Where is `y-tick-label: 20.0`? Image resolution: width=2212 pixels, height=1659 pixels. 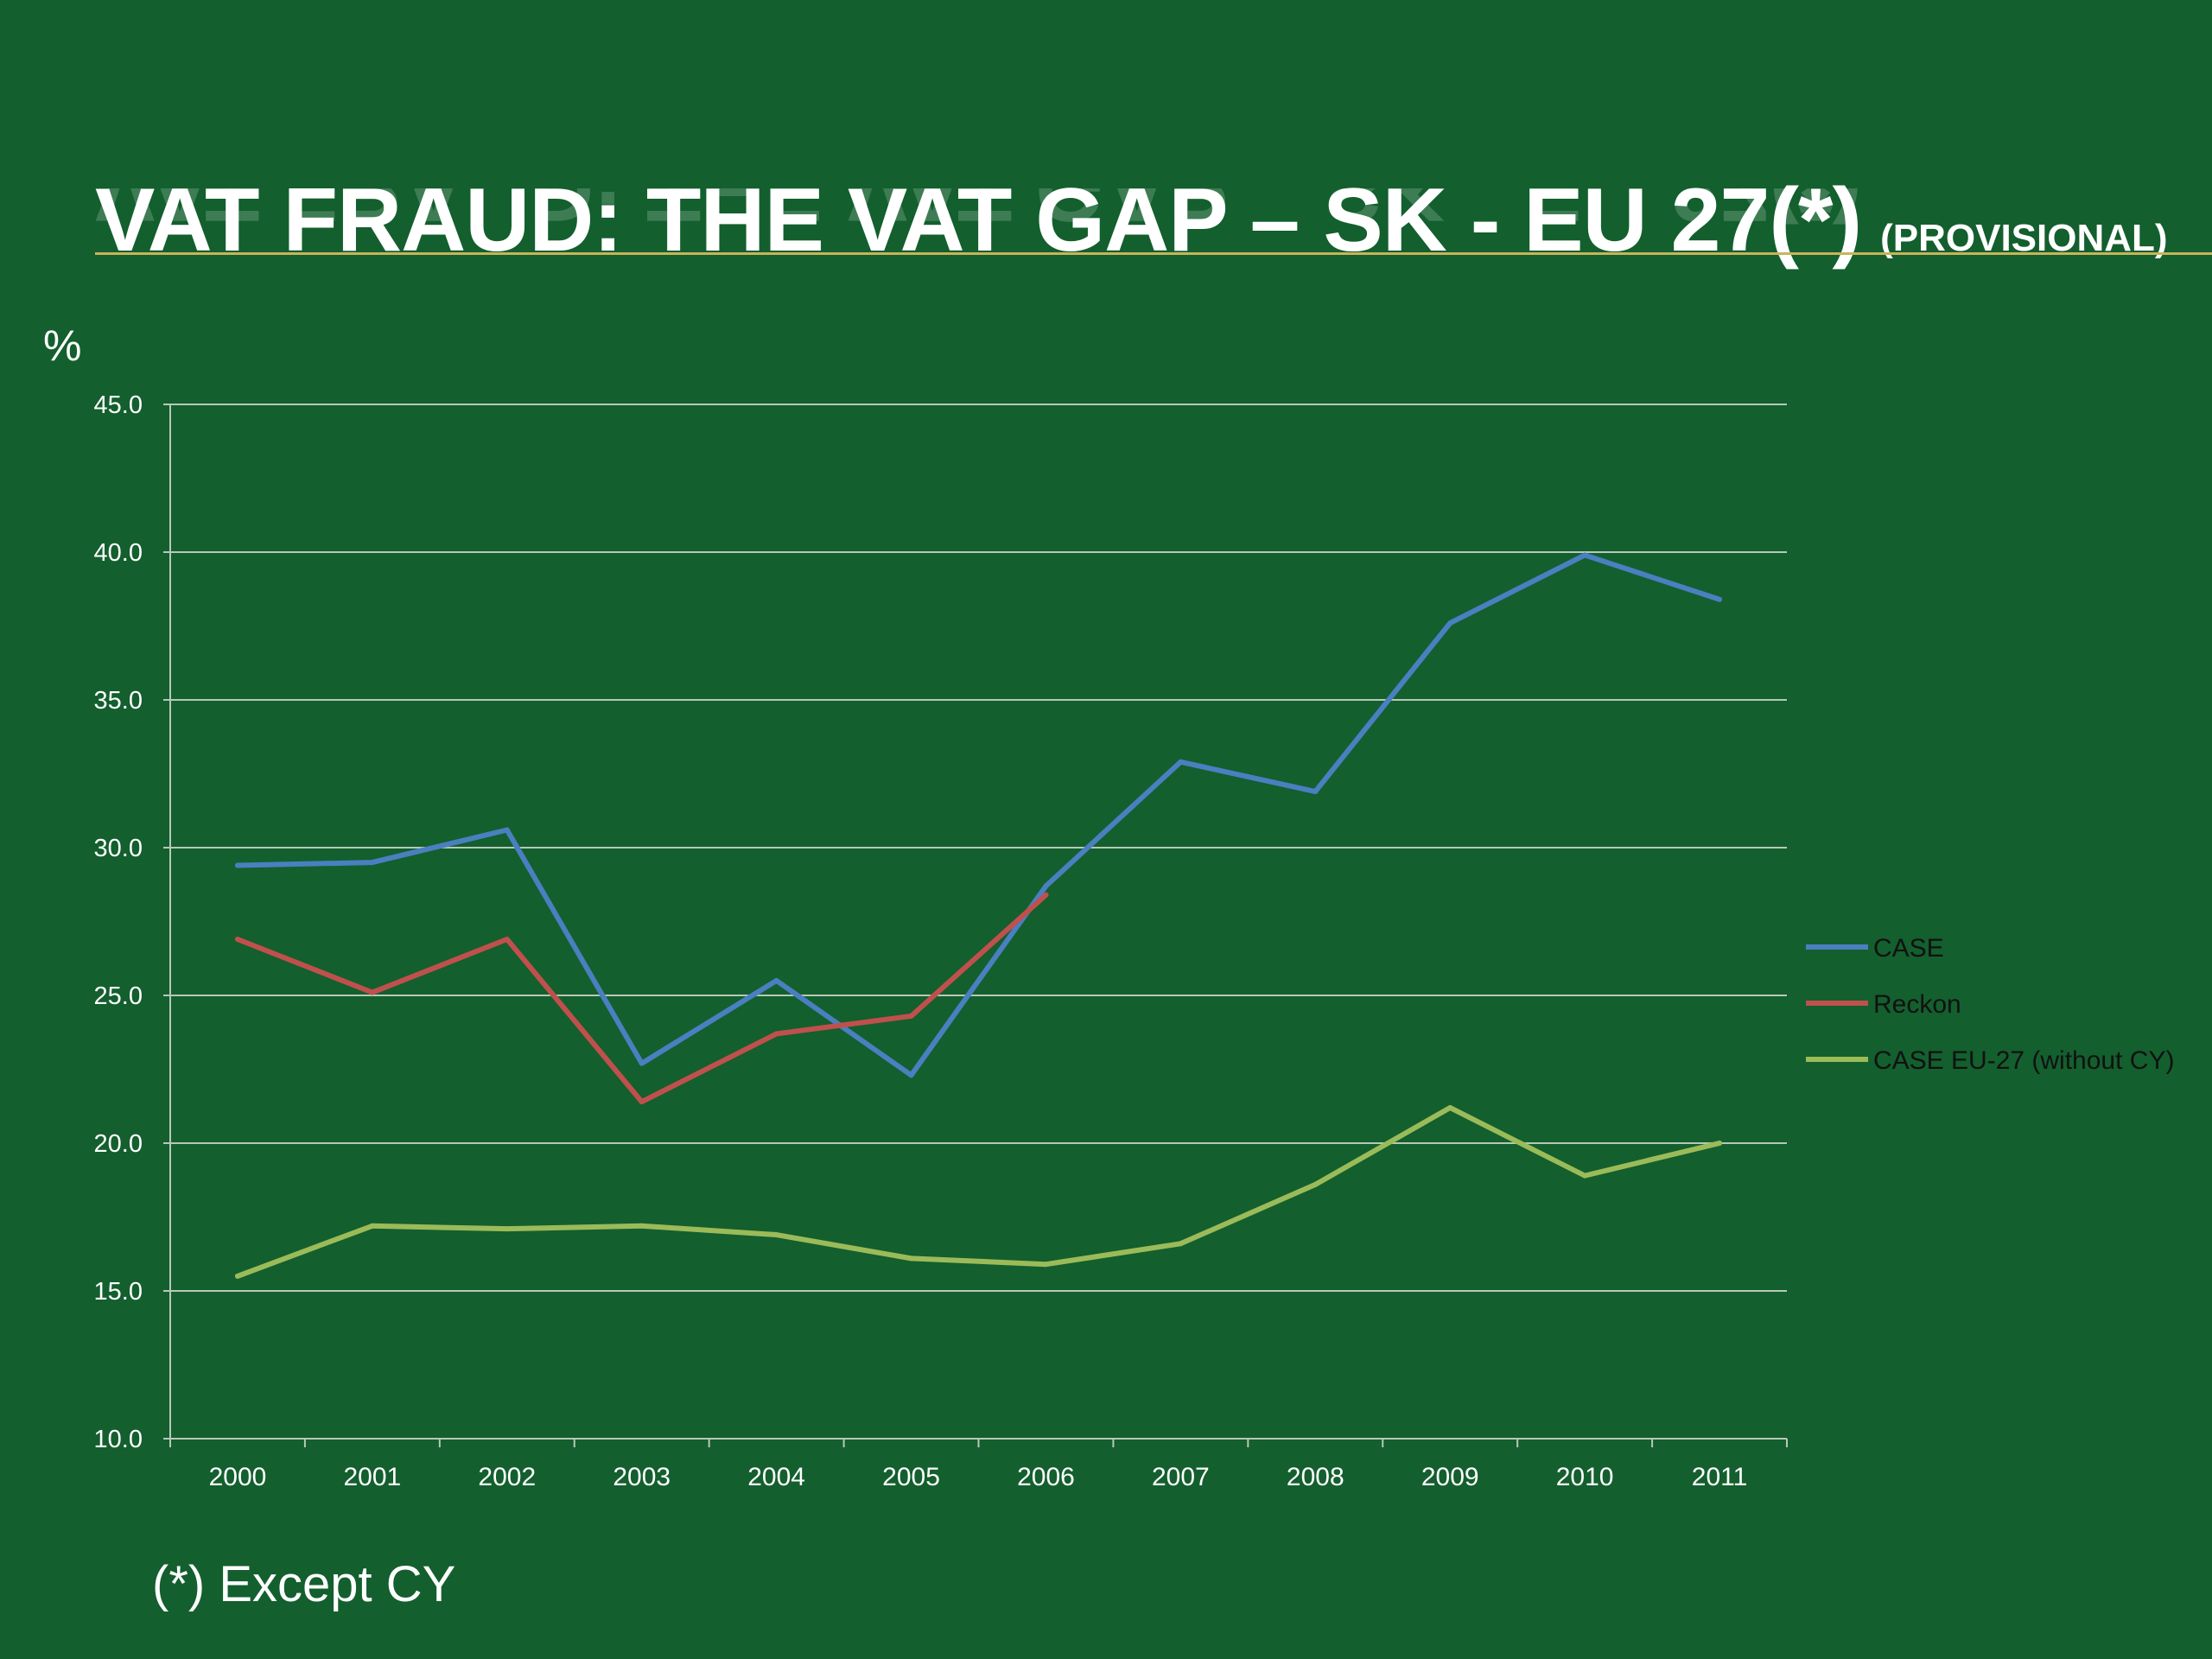 y-tick-label: 20.0 is located at coordinates (118, 1144).